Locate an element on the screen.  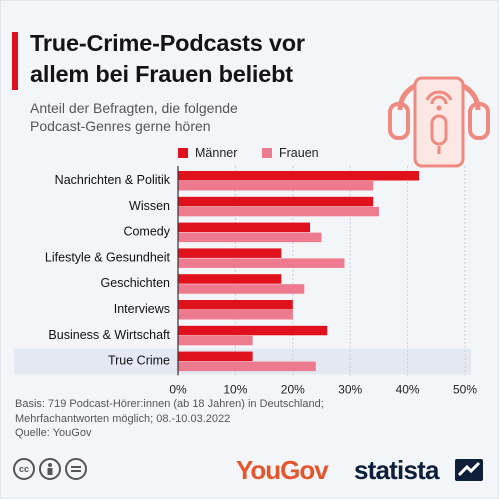
license-icons: cc is located at coordinates (50, 469).